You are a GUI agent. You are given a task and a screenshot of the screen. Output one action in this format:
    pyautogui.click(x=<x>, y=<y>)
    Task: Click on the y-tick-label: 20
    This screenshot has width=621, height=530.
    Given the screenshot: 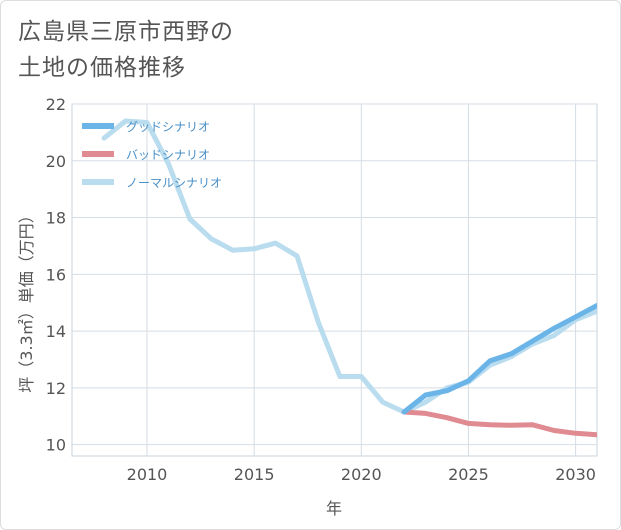 What is the action you would take?
    pyautogui.click(x=56, y=161)
    